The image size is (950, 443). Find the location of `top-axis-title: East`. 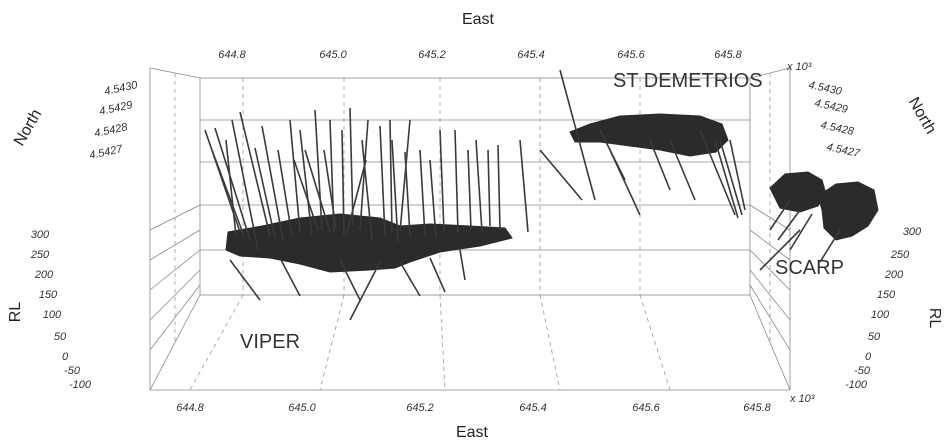

top-axis-title: East is located at coordinates (478, 19).